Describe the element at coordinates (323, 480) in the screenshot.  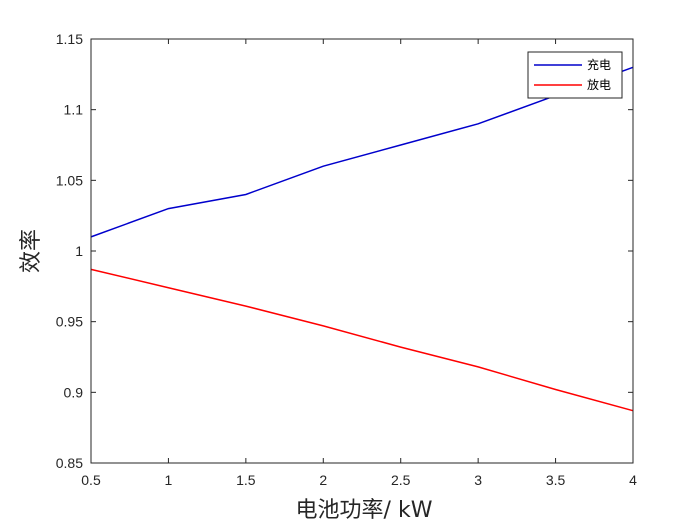
I see `x-tick-label: 2` at that location.